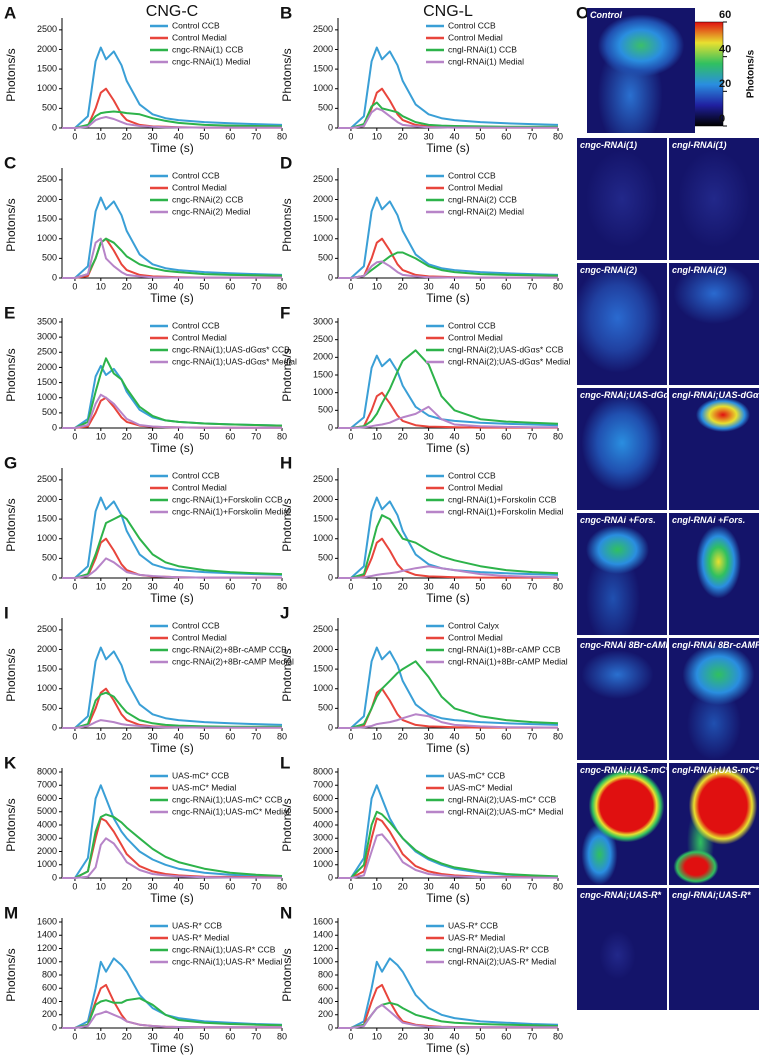 This screenshot has width=760, height=1055. Describe the element at coordinates (325, 1001) in the screenshot. I see `y-tick-label: 400` at that location.